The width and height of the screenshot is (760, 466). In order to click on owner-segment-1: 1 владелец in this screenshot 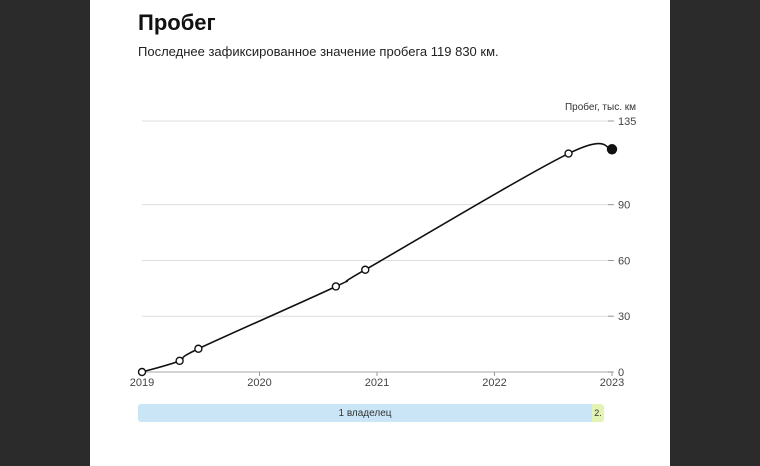, I will do `click(365, 413)`.